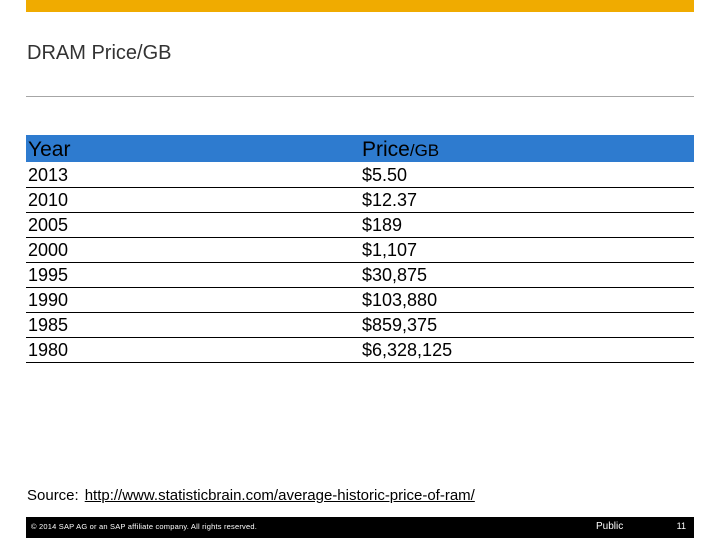 The width and height of the screenshot is (720, 540). I want to click on price-cell: $189, so click(382, 225).